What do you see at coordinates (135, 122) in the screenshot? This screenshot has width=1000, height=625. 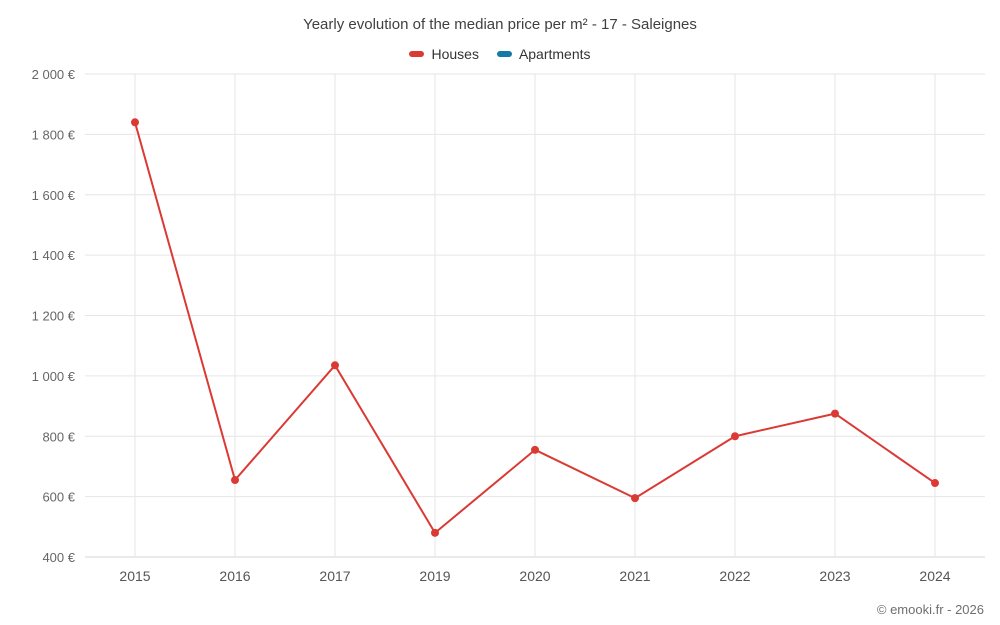 I see `data-point-houses-2015` at bounding box center [135, 122].